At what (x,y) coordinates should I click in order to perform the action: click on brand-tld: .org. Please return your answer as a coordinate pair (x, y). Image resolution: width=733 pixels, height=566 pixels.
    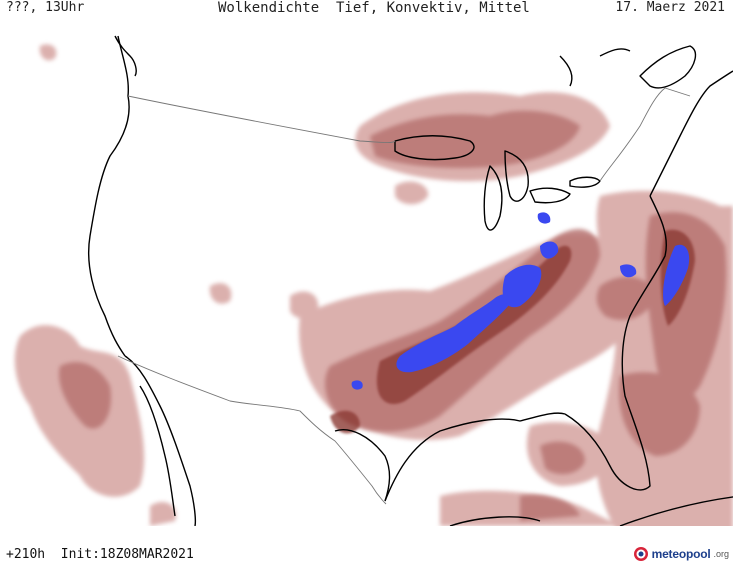
    Looking at the image, I should click on (721, 554).